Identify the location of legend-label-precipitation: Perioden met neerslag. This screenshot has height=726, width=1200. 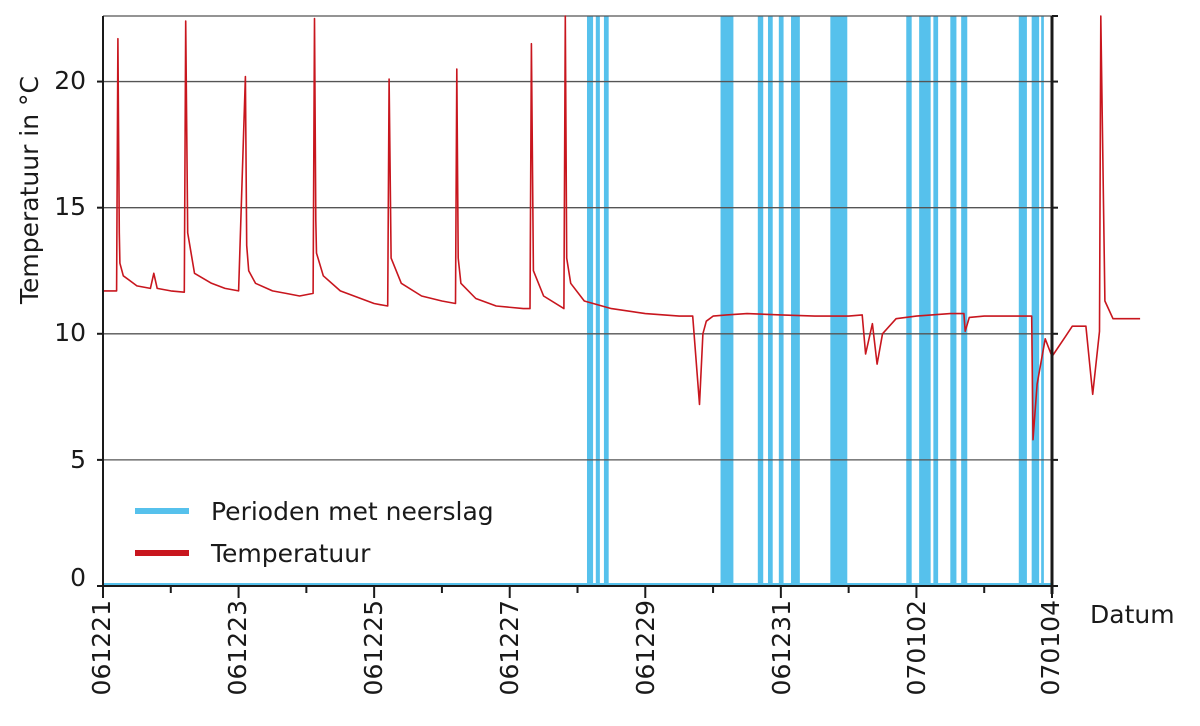
(352, 511).